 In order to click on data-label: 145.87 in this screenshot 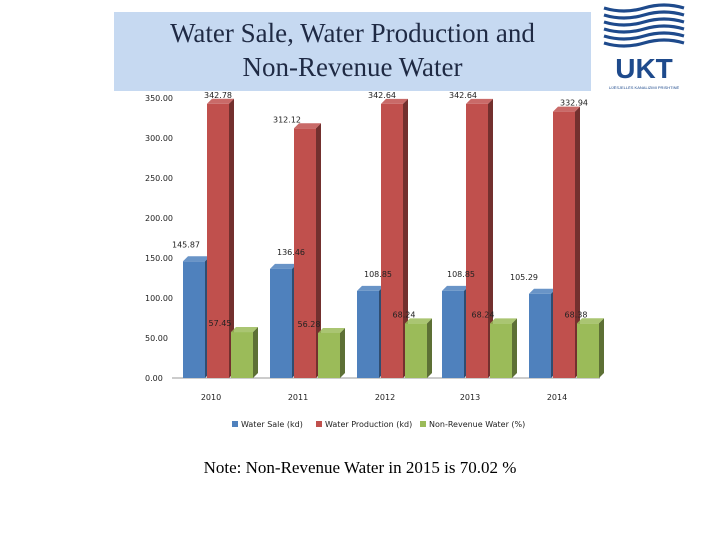, I will do `click(186, 244)`.